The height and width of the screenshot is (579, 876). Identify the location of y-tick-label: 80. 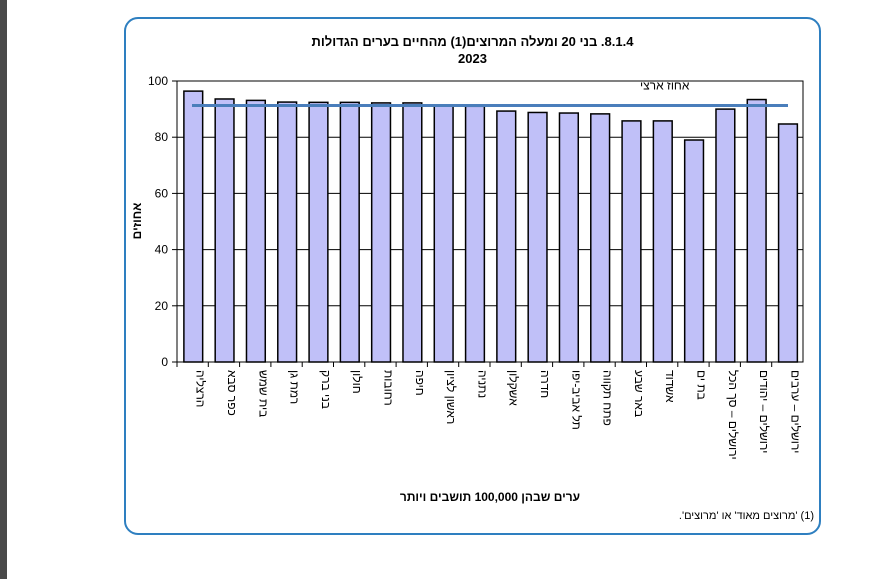
(162, 137).